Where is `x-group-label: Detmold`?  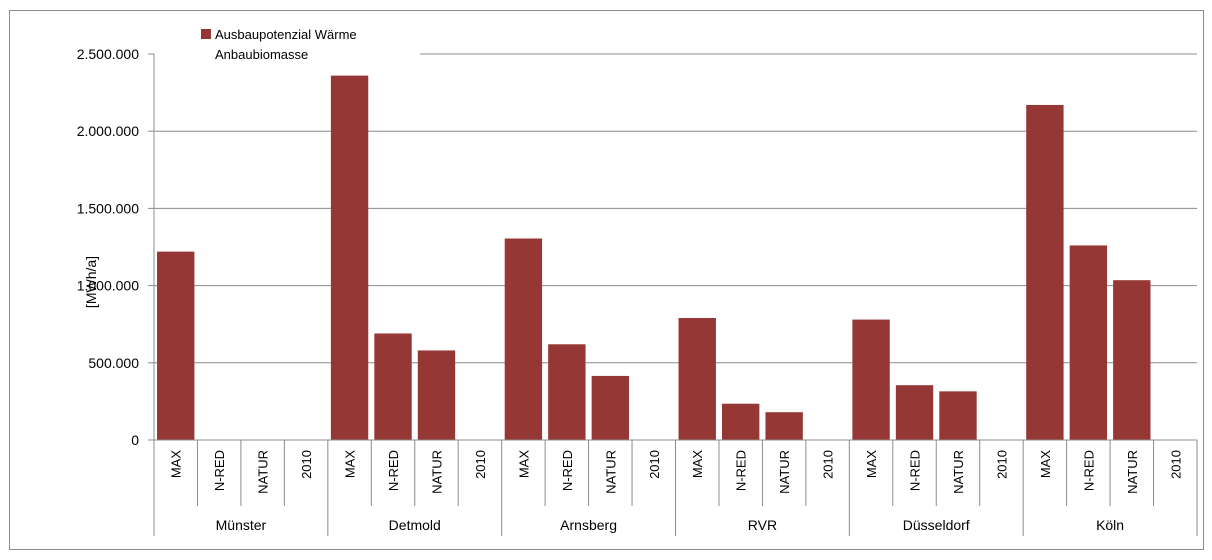 x-group-label: Detmold is located at coordinates (415, 525).